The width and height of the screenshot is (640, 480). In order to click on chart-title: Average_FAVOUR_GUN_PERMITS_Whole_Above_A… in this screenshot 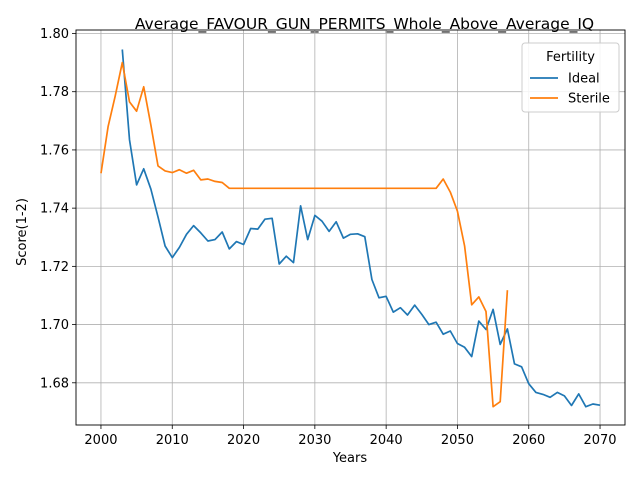, I will do `click(364, 24)`.